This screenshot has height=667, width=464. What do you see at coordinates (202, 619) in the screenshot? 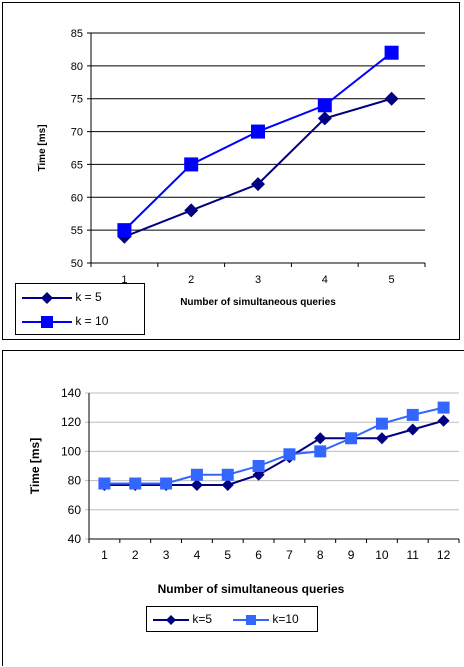
I see `legend-label: k=5` at bounding box center [202, 619].